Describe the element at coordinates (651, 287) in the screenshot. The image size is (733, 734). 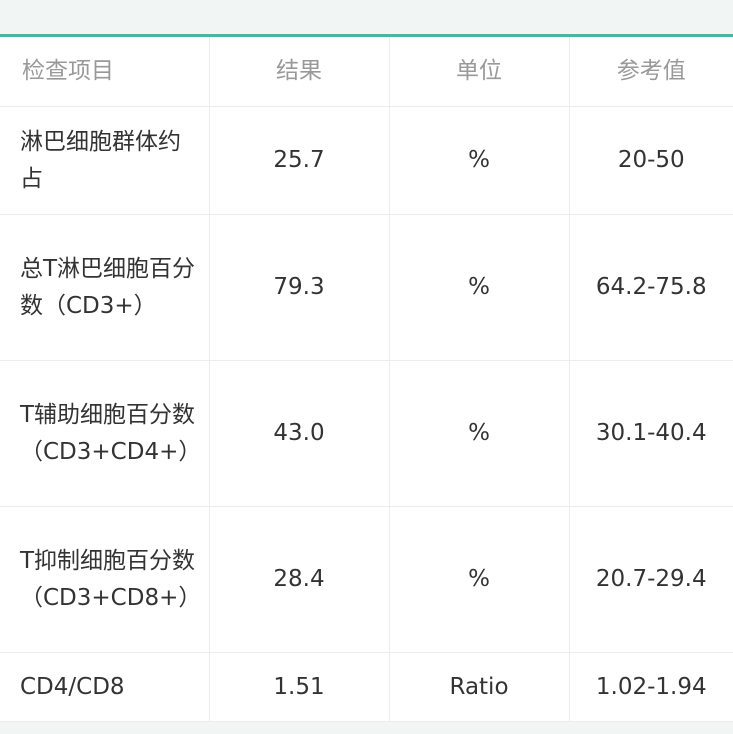
I see `cell-reference: 64.2-75.8` at that location.